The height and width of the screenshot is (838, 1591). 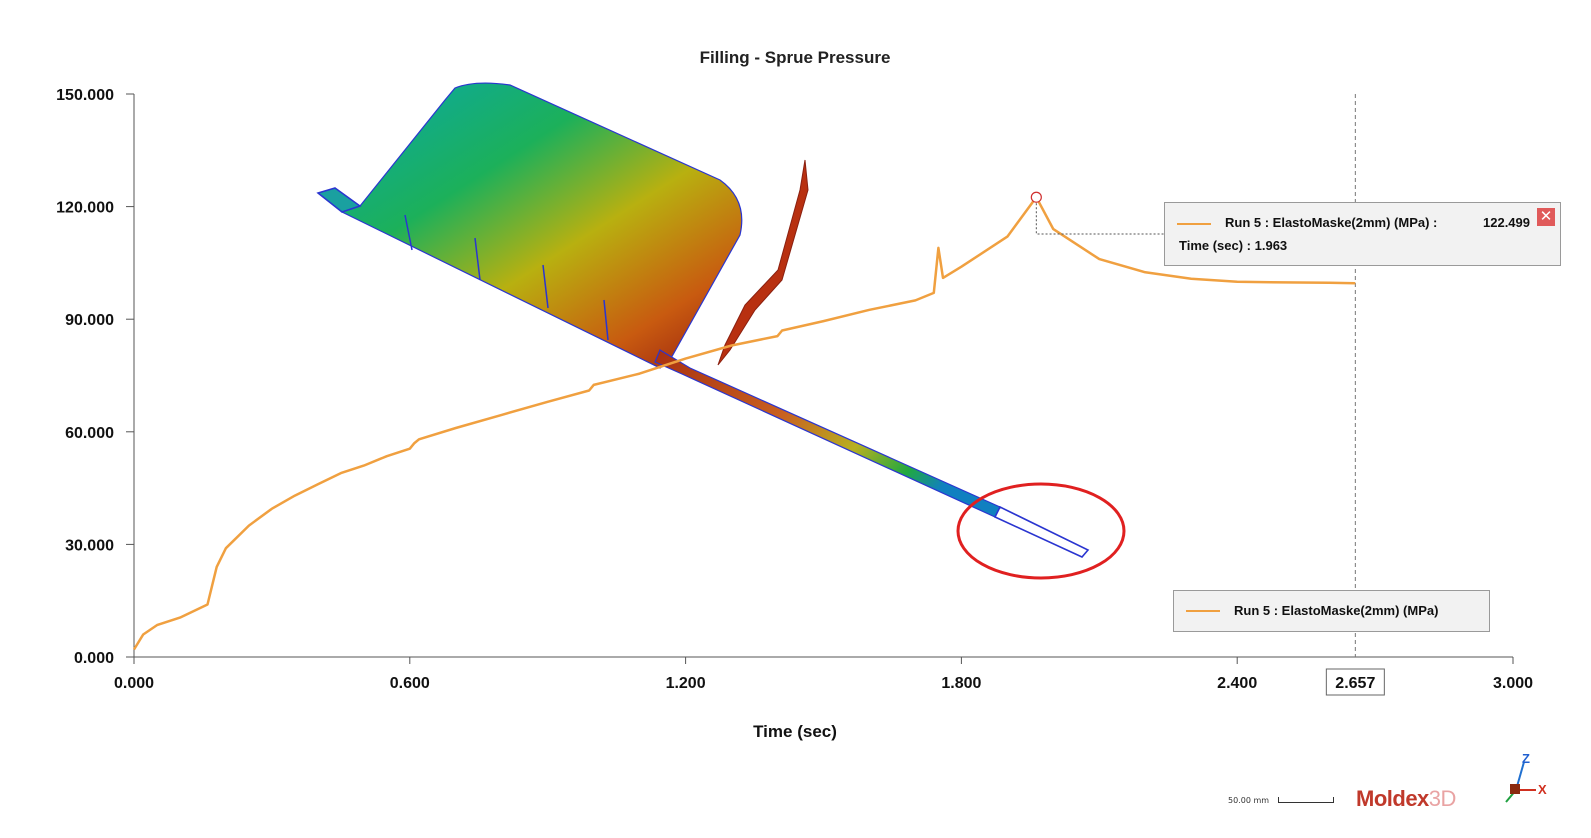 I want to click on close-icon: ✕, so click(x=1546, y=217).